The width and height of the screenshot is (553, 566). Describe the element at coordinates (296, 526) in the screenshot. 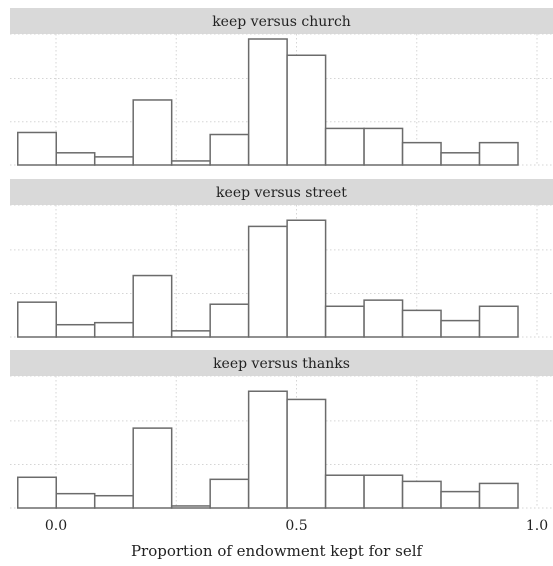

I see `x-tick-label: 0.5` at that location.